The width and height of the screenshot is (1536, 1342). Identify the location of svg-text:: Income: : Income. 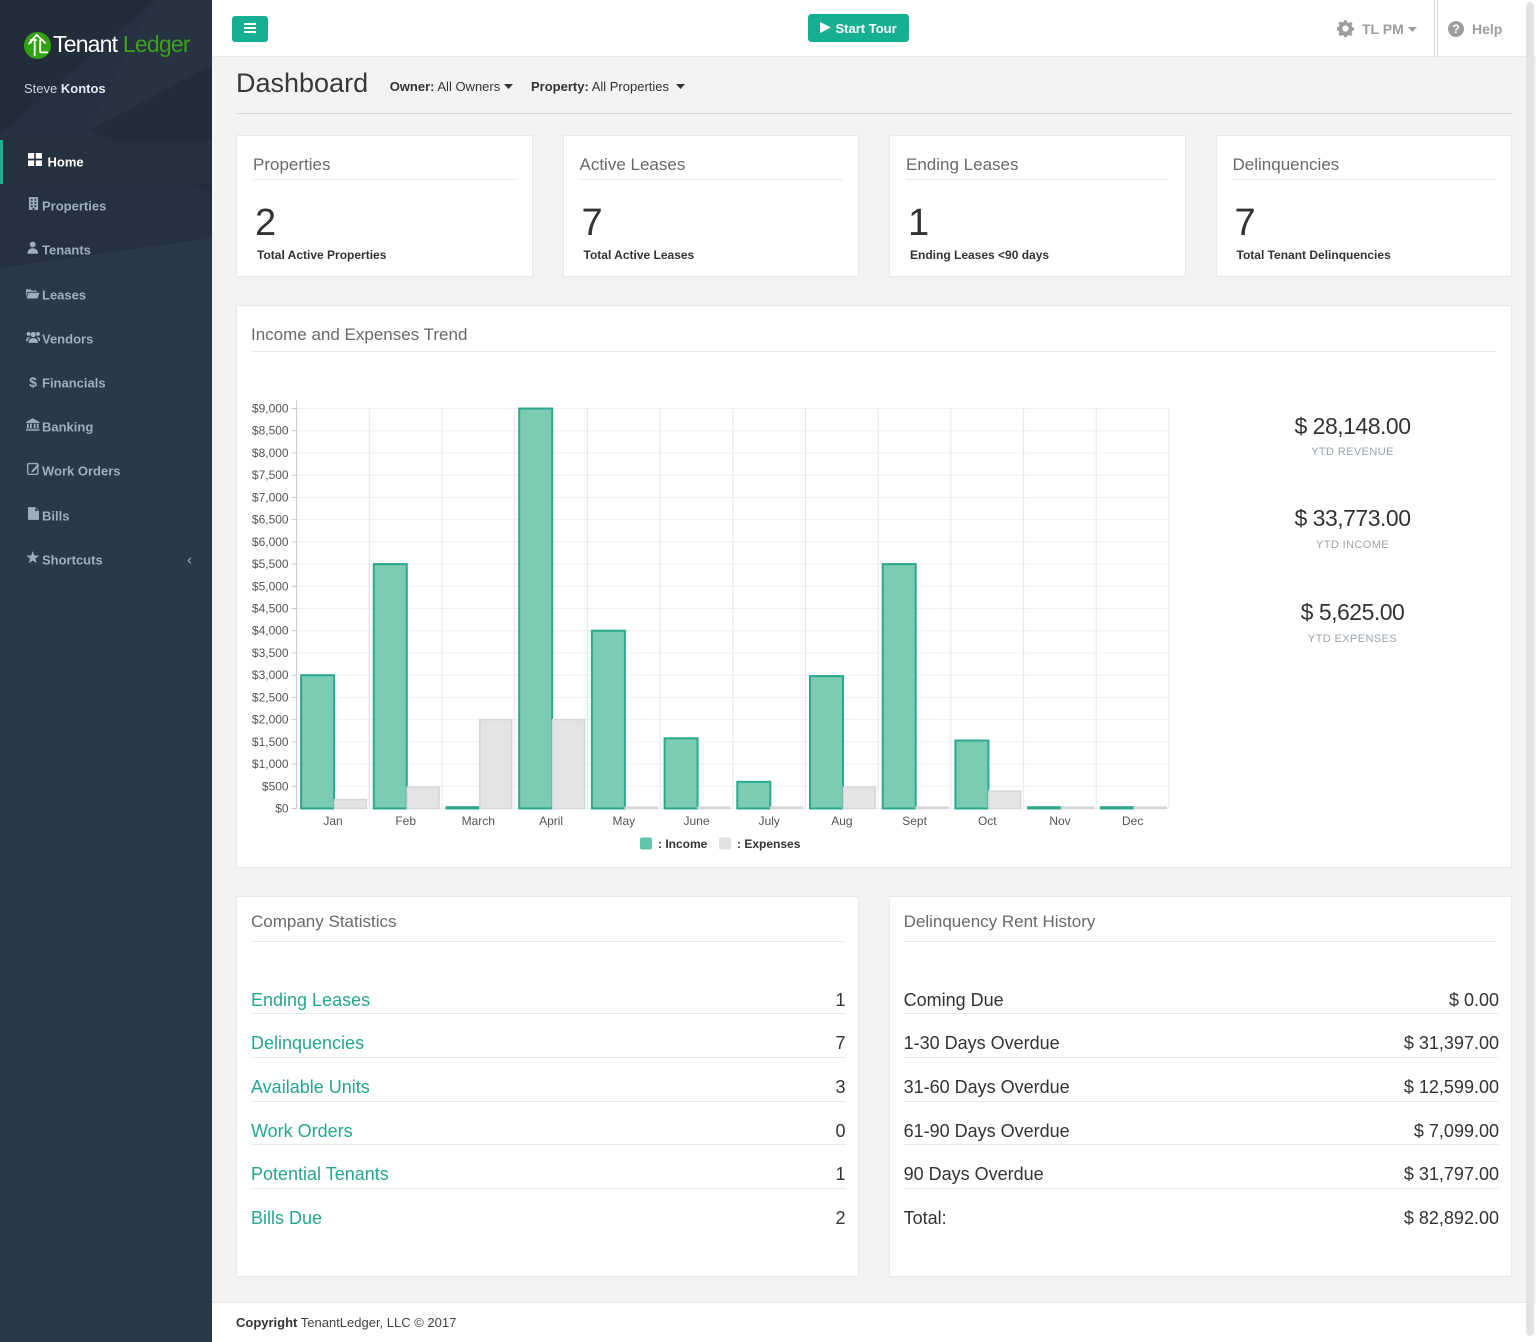
(683, 844).